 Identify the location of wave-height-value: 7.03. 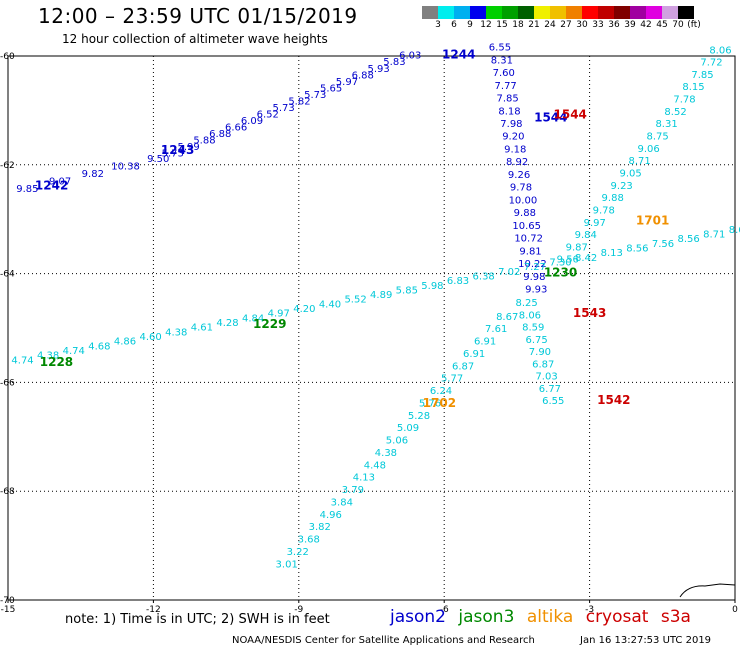
(546, 377).